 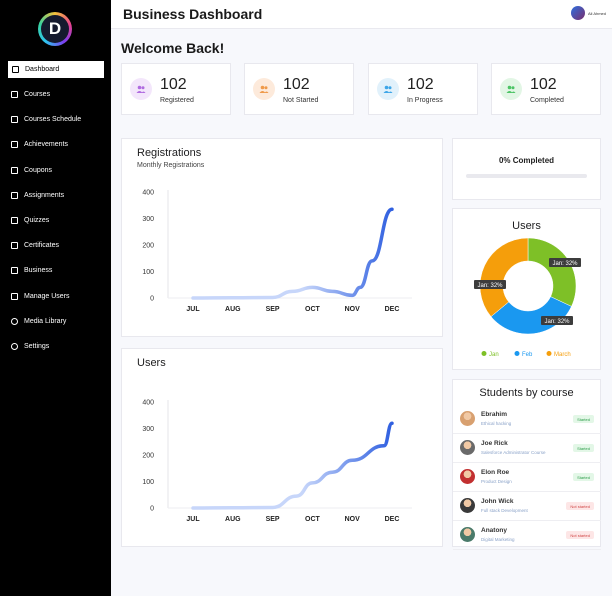 What do you see at coordinates (301, 100) in the screenshot?
I see `stat-label: Not Started` at bounding box center [301, 100].